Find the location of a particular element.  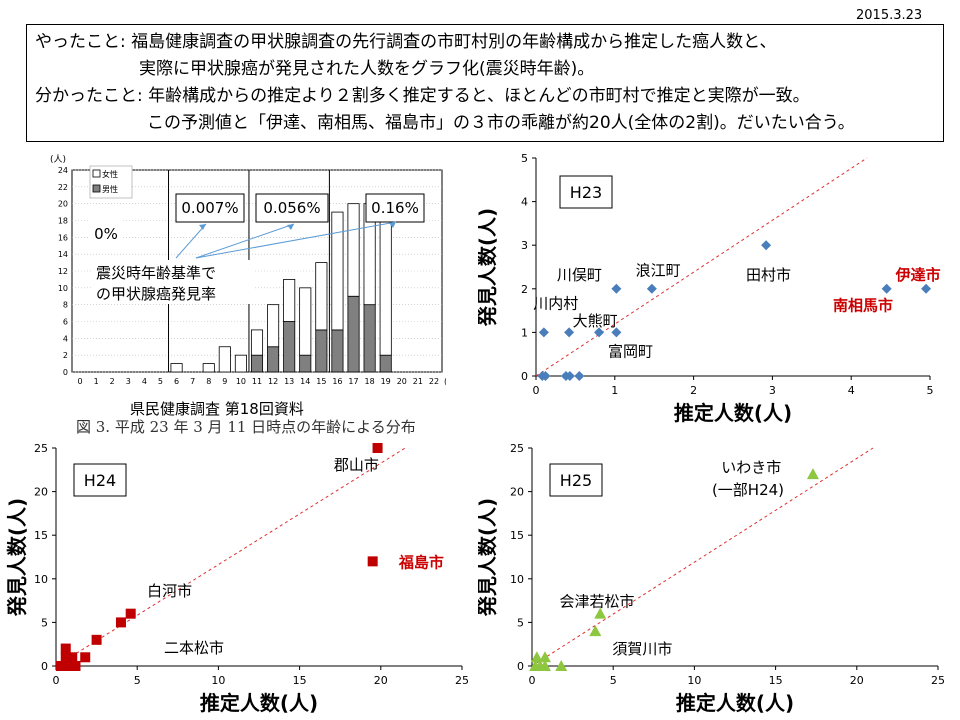

rate-label: 0% is located at coordinates (106, 234).